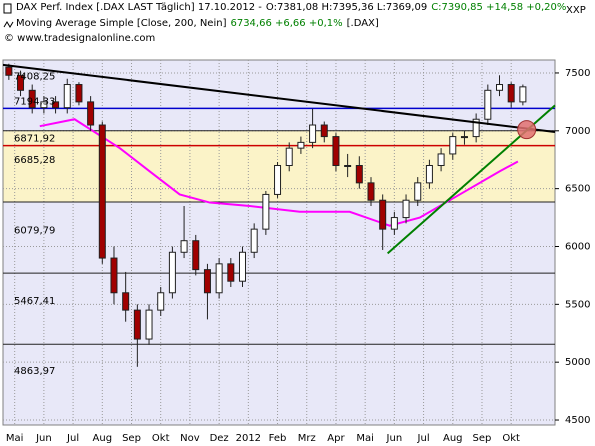  Describe the element at coordinates (80, 38) in the screenshot. I see `copyright: © www.tradesignalonline.com` at that location.